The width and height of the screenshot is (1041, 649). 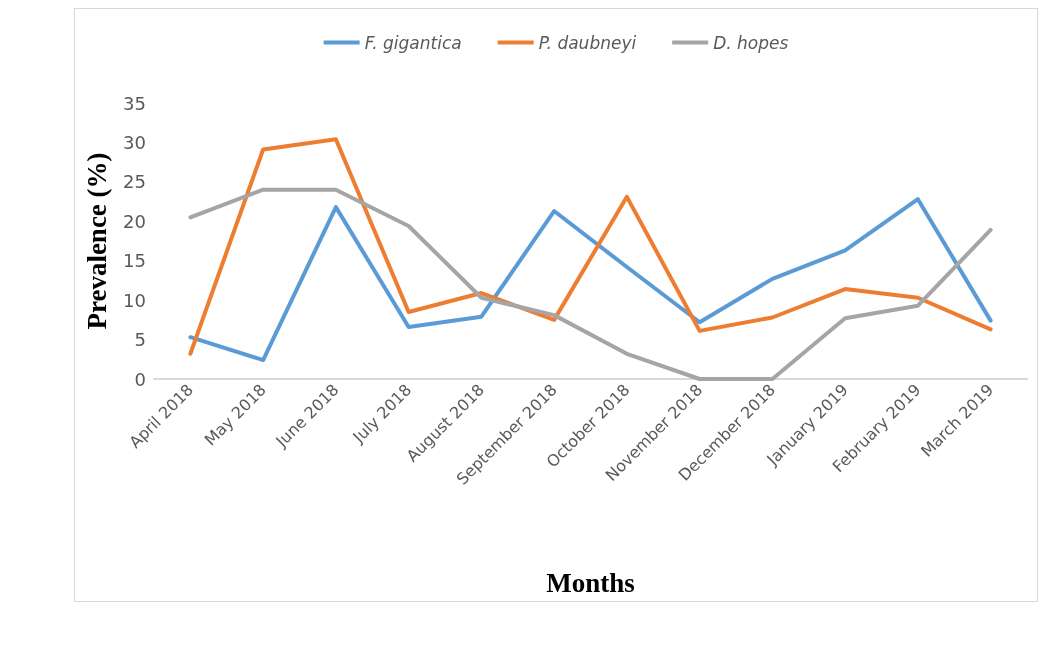 I want to click on y-tick-label: 15, so click(x=134, y=261).